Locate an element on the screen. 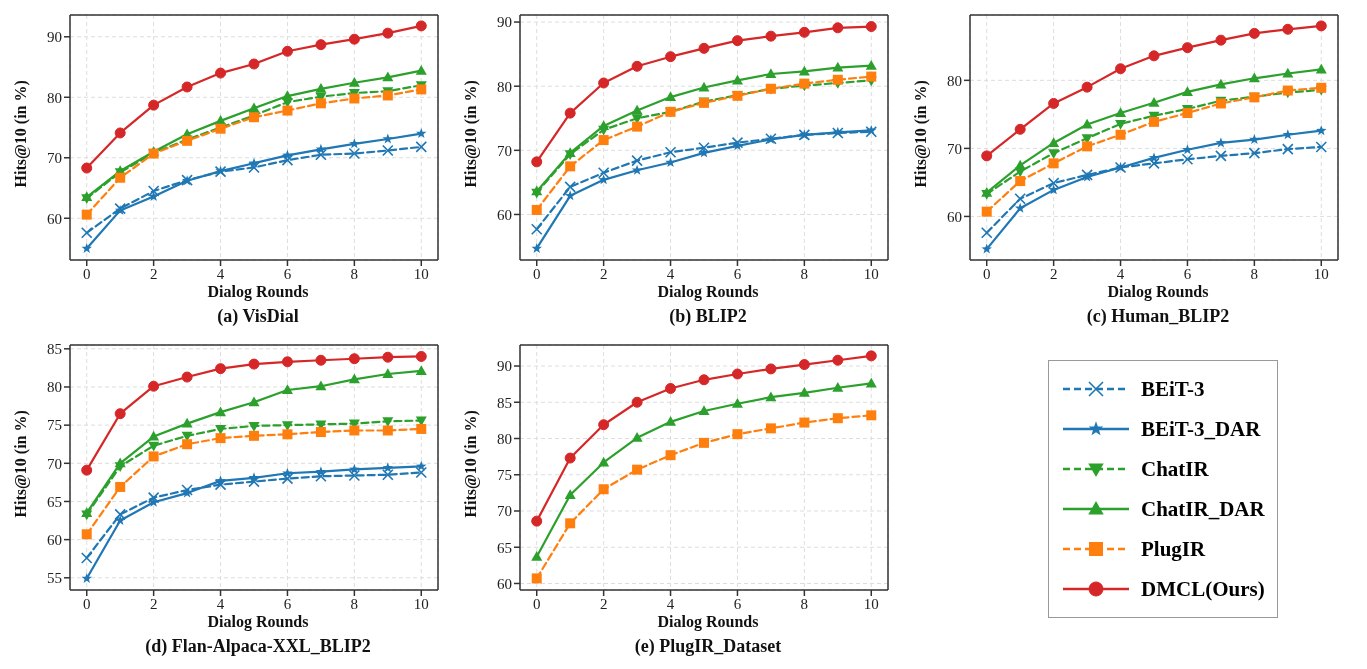  y-tick-label: 90 is located at coordinates (504, 366).